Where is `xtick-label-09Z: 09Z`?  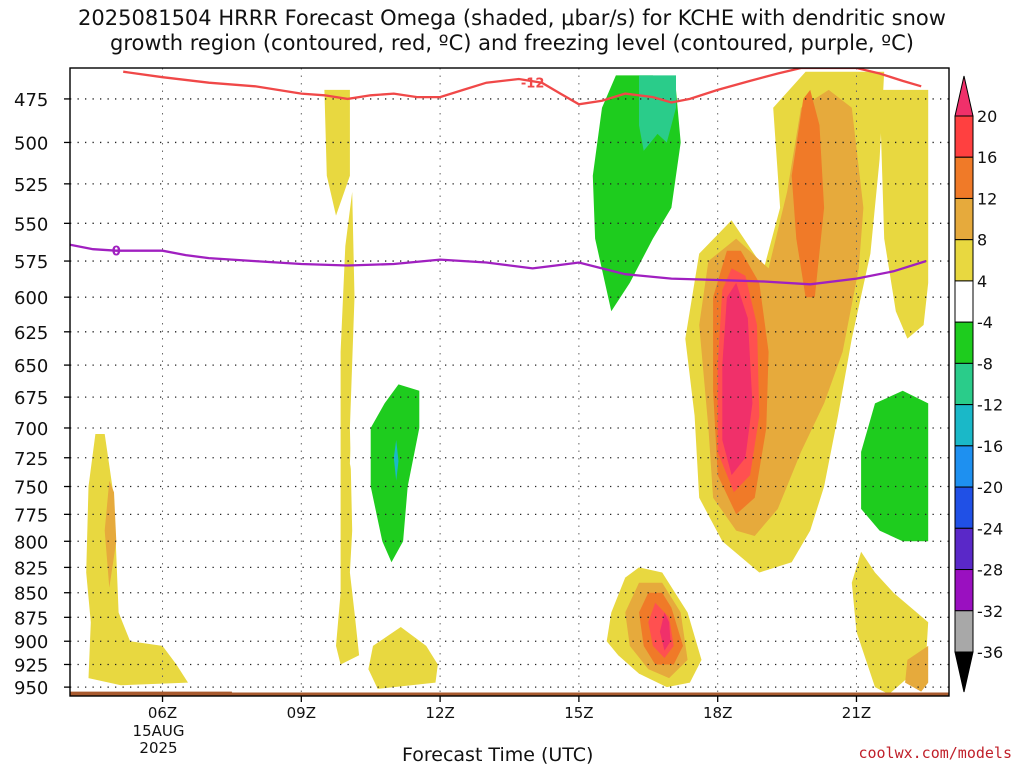
xtick-label-09Z: 09Z is located at coordinates (301, 713).